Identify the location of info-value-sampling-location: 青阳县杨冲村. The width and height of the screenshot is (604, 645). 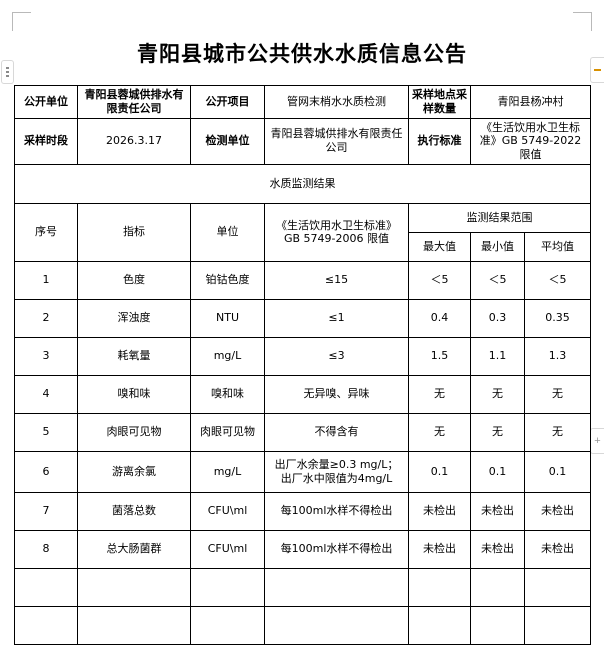
(530, 102).